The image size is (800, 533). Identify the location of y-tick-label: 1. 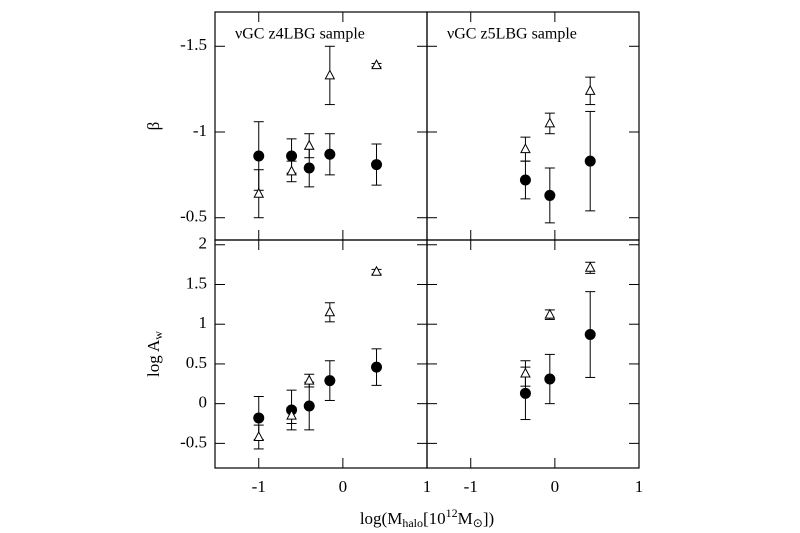
(203, 322).